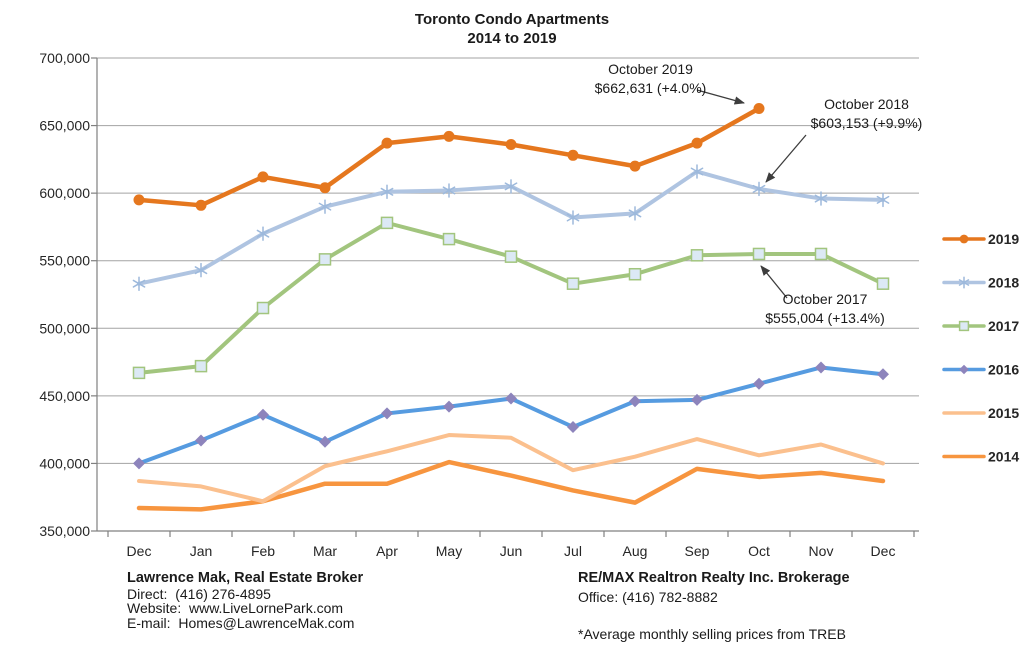 The image size is (1024, 657). What do you see at coordinates (511, 415) in the screenshot?
I see `series-2016` at bounding box center [511, 415].